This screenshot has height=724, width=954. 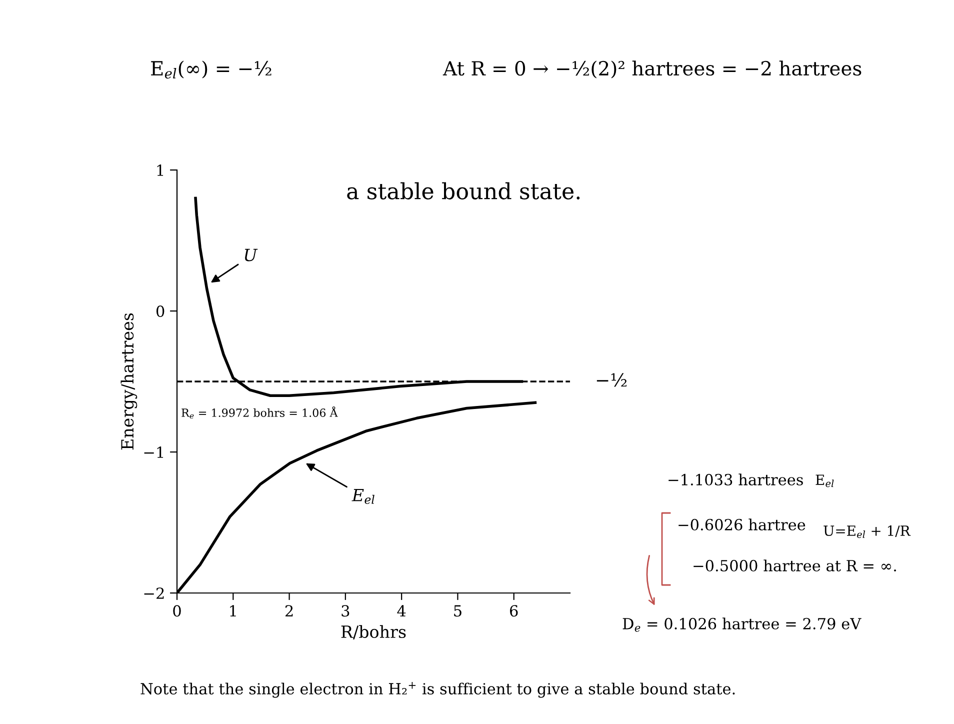 What do you see at coordinates (735, 480) in the screenshot?
I see `text: −1.1033 hartrees` at bounding box center [735, 480].